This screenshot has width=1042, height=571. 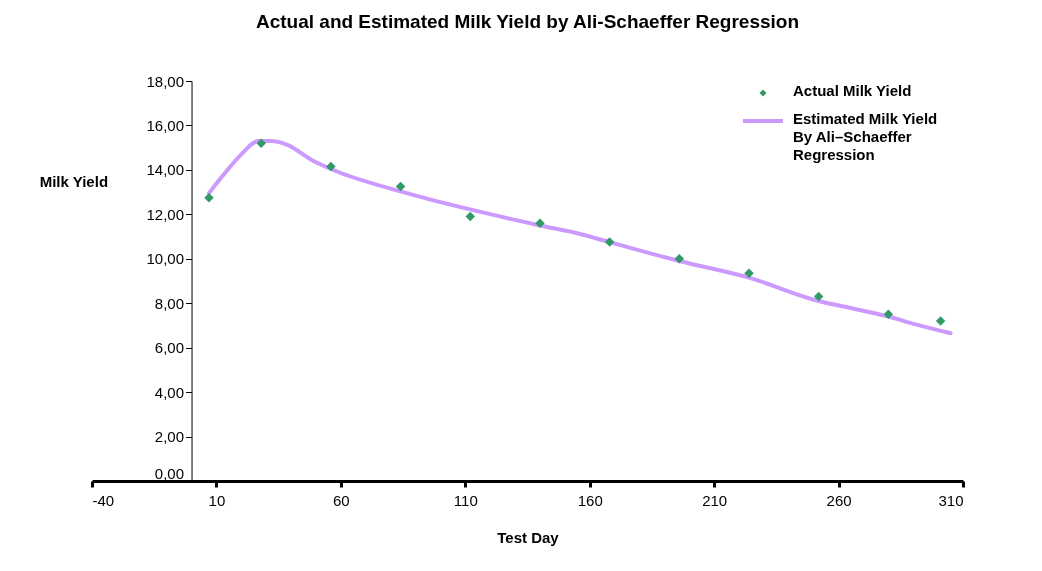 I want to click on chart-title: Actual and Estimated Milk Yield by Ali-Schaeffer Regression, so click(x=527, y=21).